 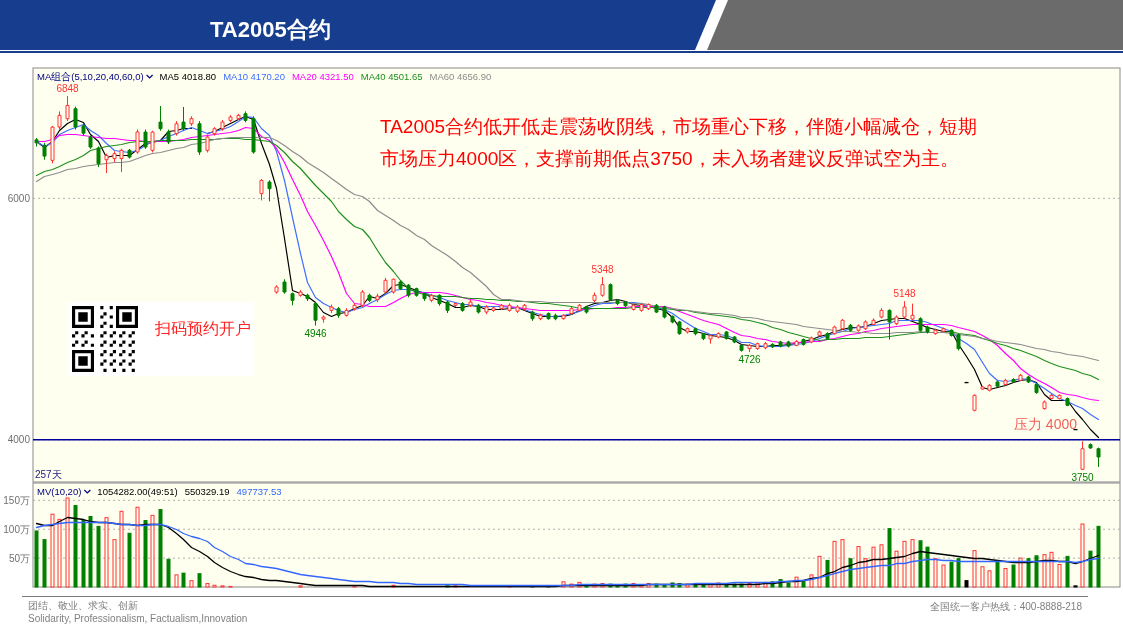 I want to click on text: 全国统一客户热线：400-8888-218, so click(x=1006, y=606).